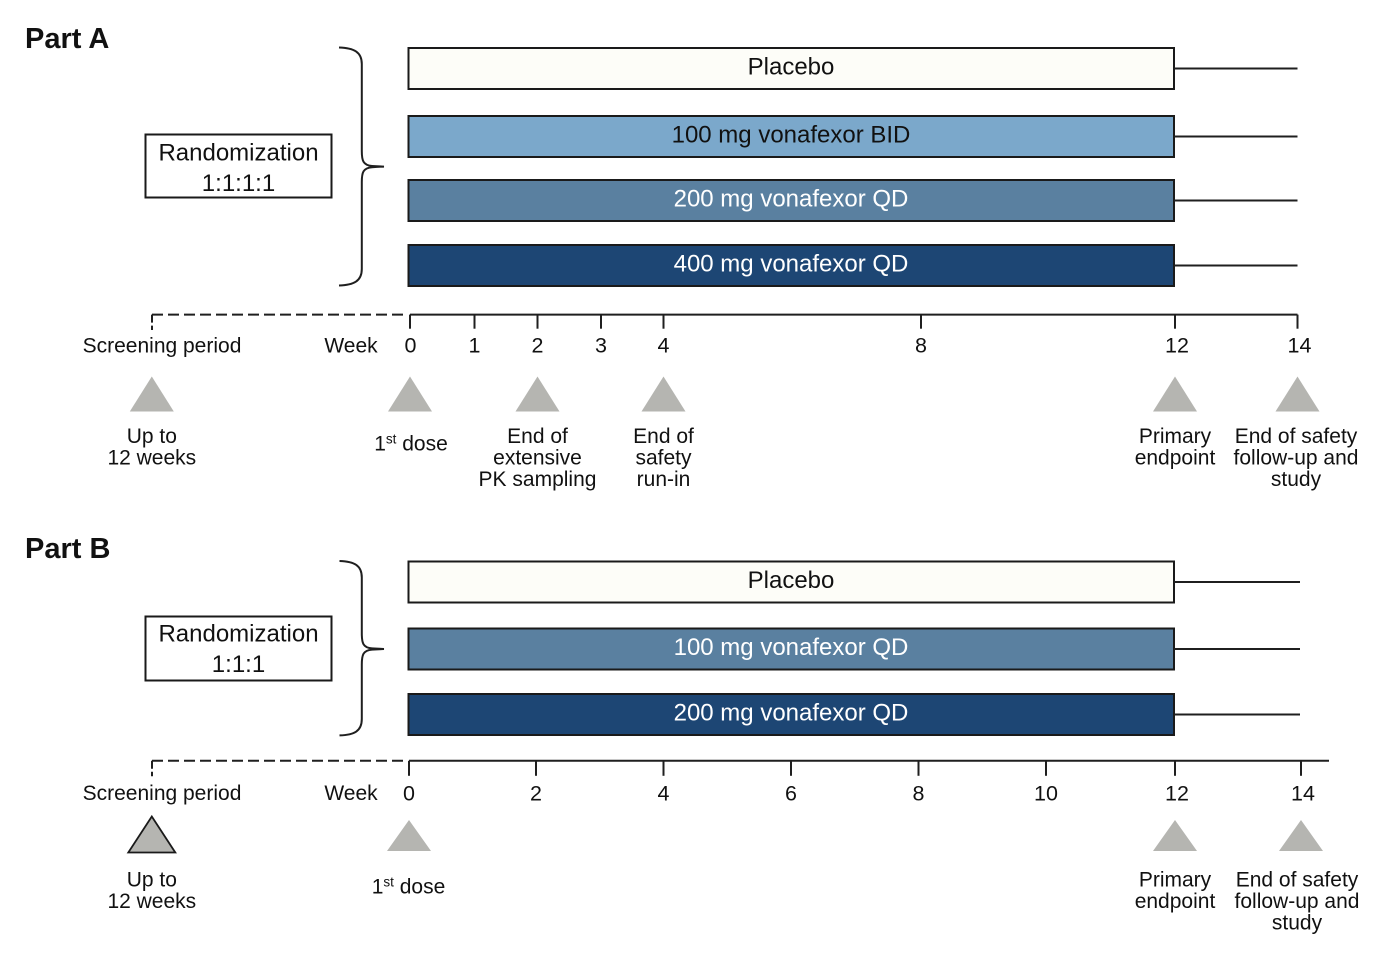  What do you see at coordinates (791, 264) in the screenshot?
I see `svg-text: 400 mg vonafexor QD` at bounding box center [791, 264].